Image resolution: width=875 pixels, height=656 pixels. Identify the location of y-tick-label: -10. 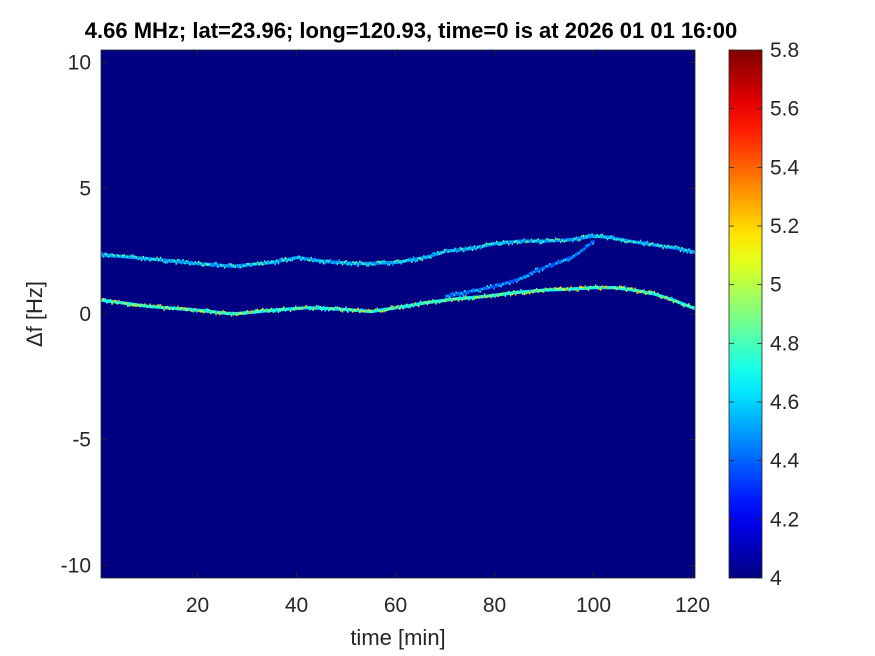
(76, 565).